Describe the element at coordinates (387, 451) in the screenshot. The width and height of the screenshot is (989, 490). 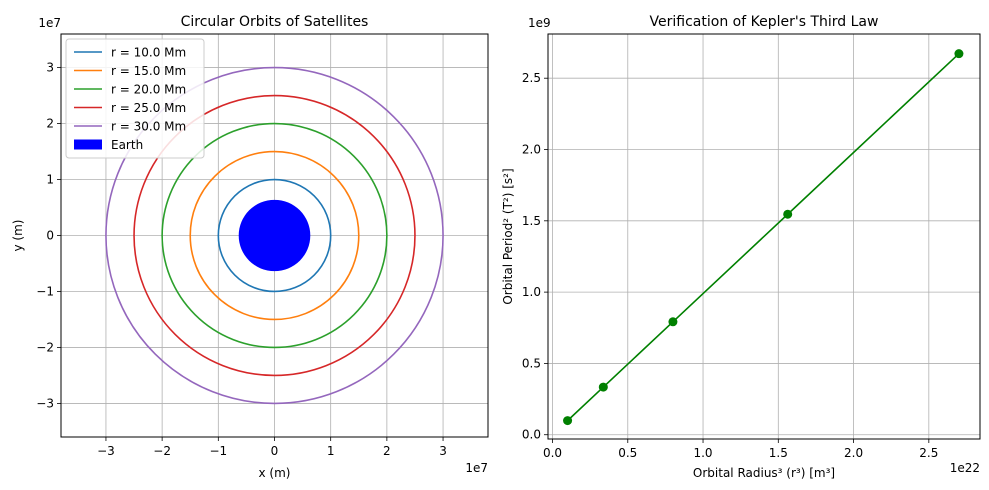
I see `left-x-tick-label: 2` at that location.